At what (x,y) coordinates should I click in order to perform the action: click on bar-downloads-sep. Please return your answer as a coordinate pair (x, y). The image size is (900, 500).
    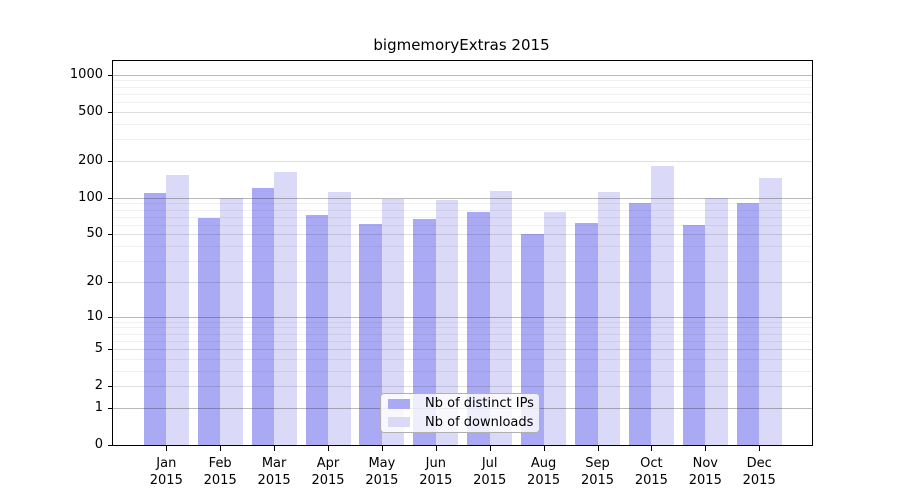
    Looking at the image, I should click on (608, 318).